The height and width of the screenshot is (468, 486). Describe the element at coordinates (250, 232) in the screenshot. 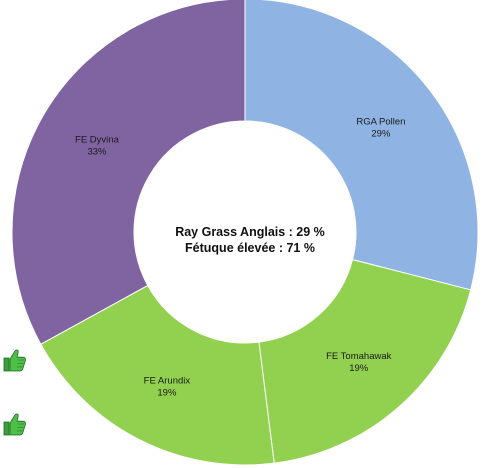

I see `center-line-ray-grass: Ray Grass Anglais : 29 %` at that location.